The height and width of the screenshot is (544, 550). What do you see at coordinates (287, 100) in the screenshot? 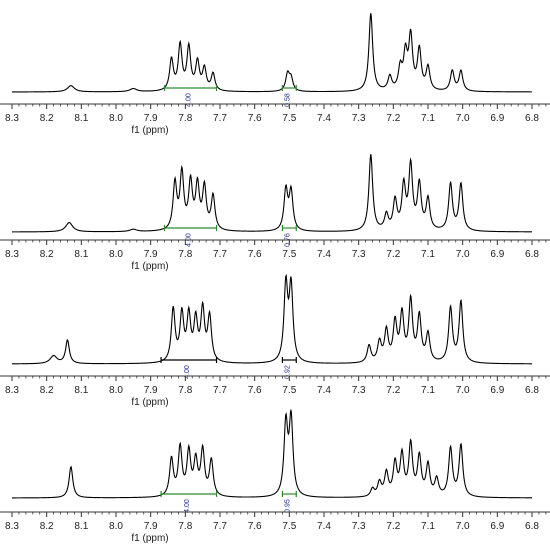
I see `integral-label: 0.58` at bounding box center [287, 100].